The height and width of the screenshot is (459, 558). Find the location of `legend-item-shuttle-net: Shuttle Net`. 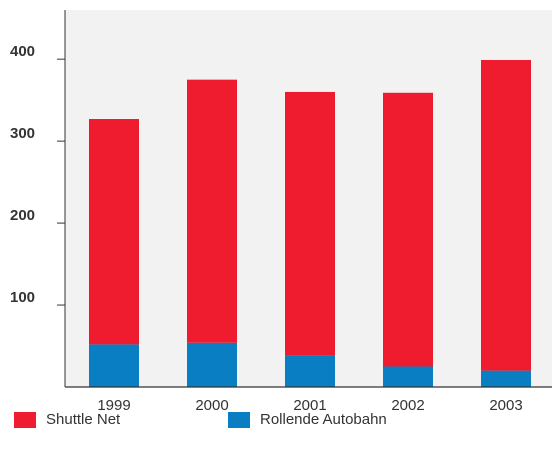

legend-item-shuttle-net: Shuttle Net is located at coordinates (67, 419).